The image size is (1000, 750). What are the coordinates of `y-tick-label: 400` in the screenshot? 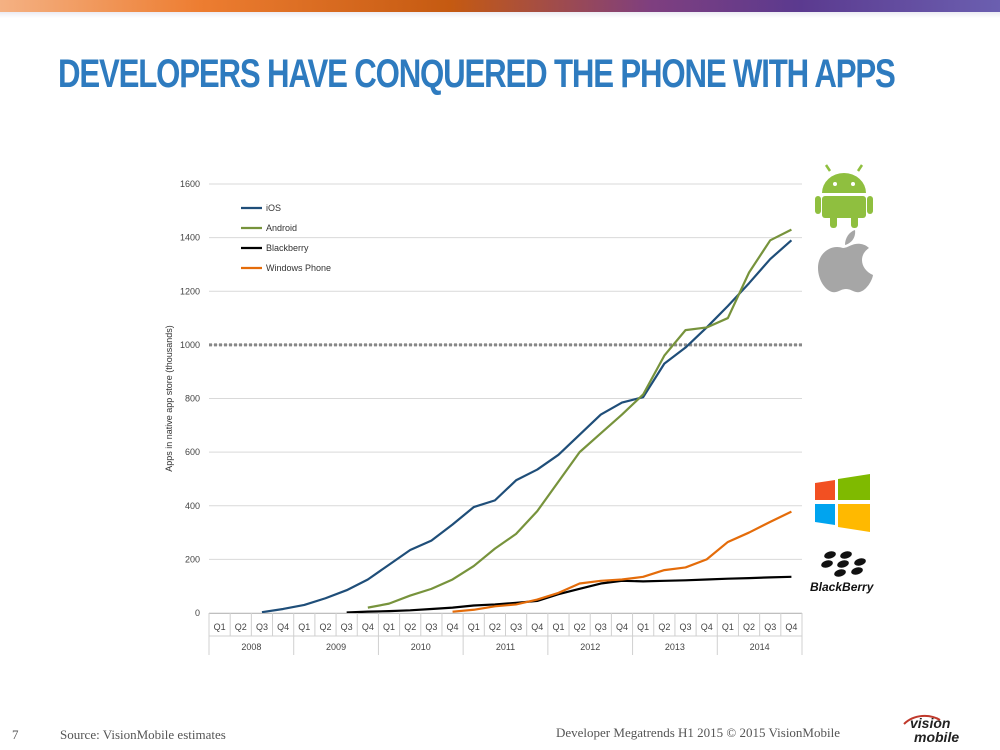 It's located at (192, 506).